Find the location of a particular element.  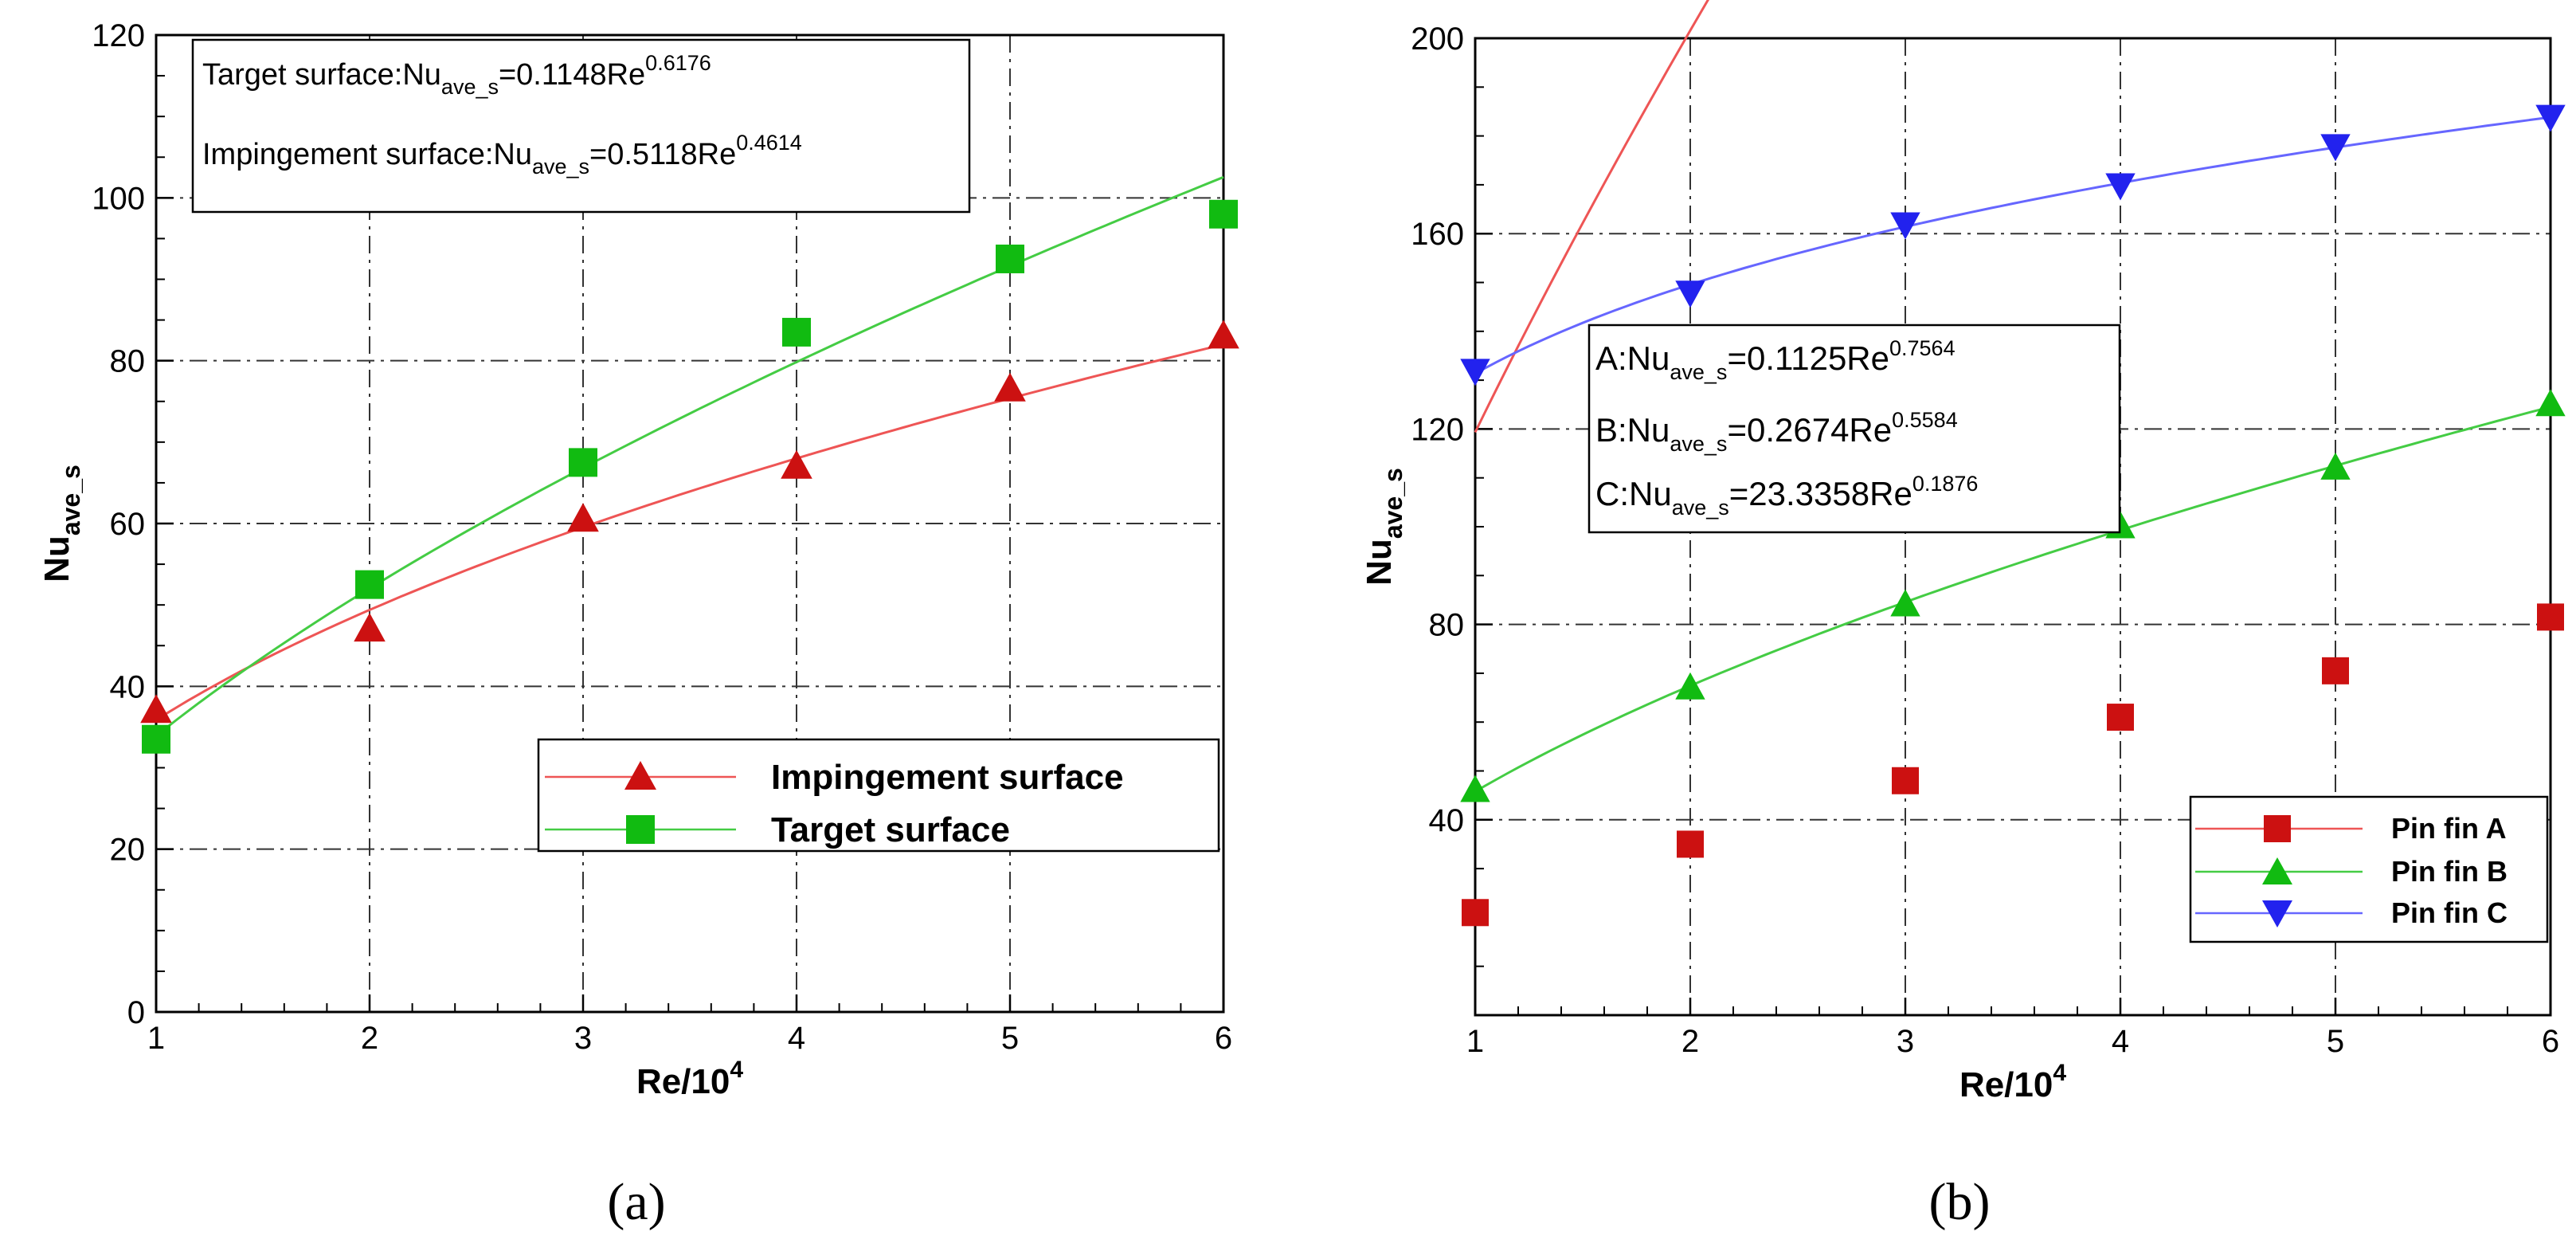

legend-b: Pin fin A Pin fin B Pin fin C is located at coordinates (2369, 869).